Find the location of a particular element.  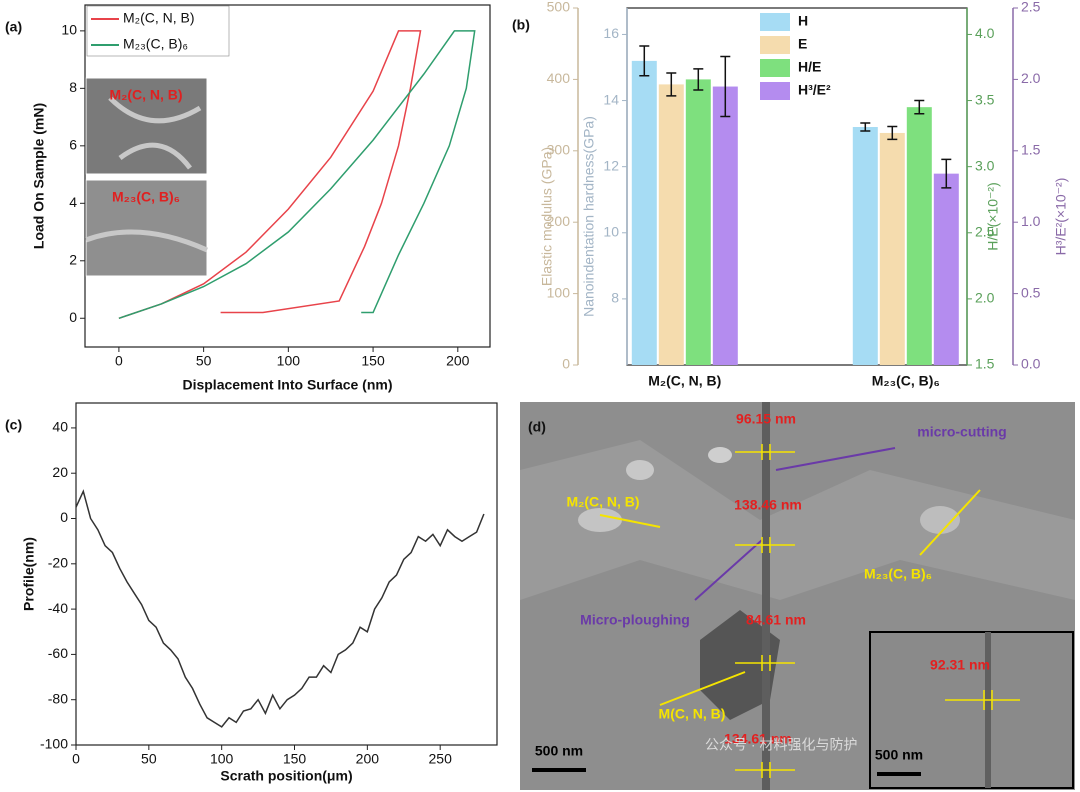

watermark: 公众号 · 材料强化与防护 is located at coordinates (781, 745).